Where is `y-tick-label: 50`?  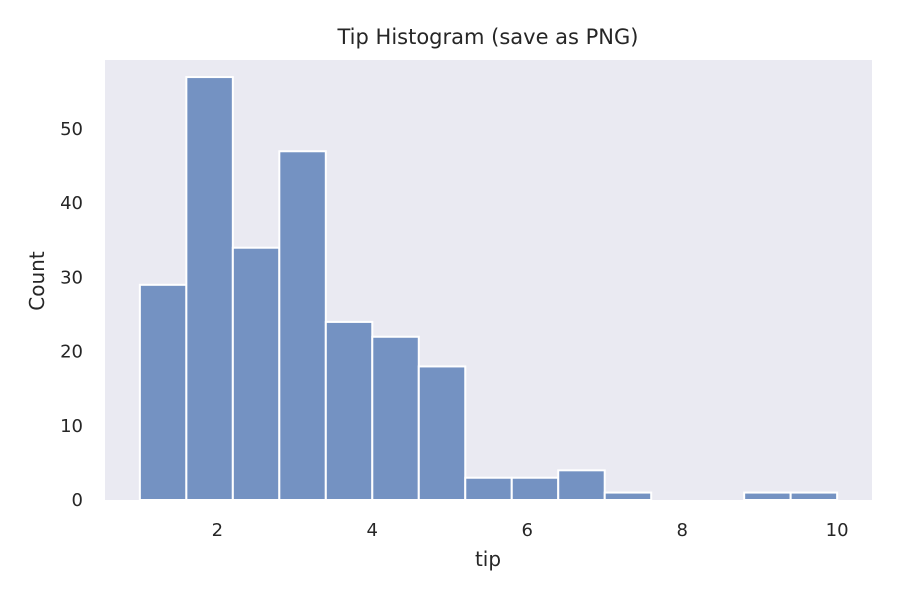 y-tick-label: 50 is located at coordinates (71, 129).